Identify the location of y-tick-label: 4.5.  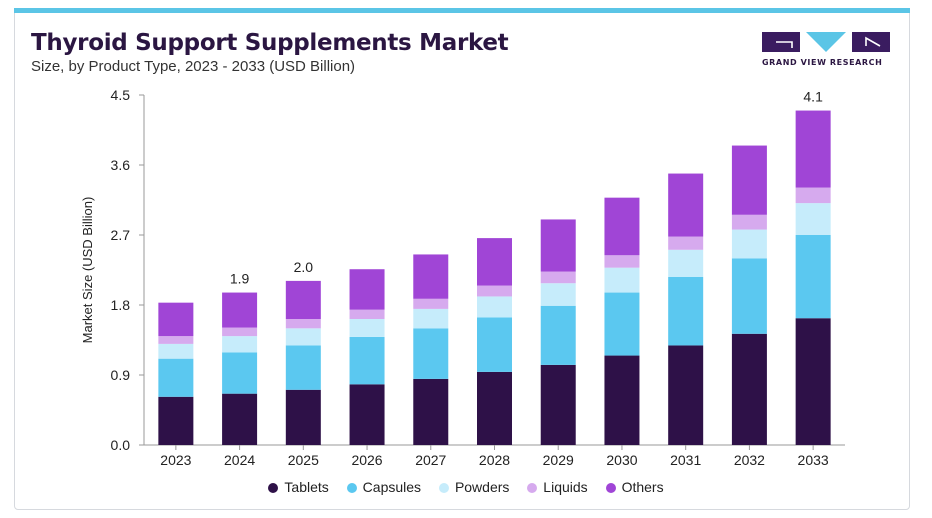
(121, 95).